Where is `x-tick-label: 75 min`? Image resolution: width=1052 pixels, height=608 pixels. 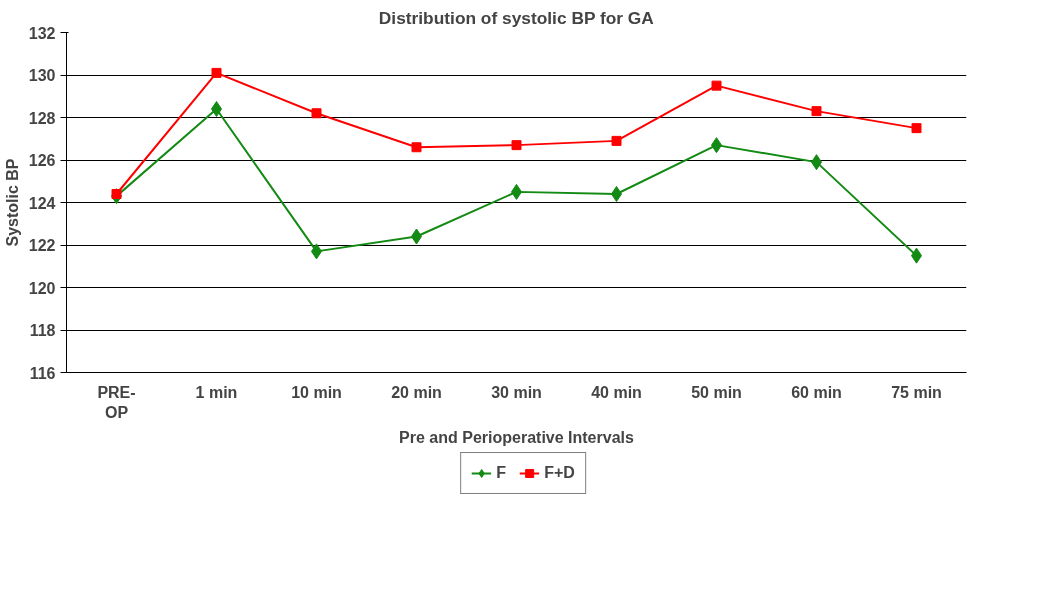
x-tick-label: 75 min is located at coordinates (916, 392).